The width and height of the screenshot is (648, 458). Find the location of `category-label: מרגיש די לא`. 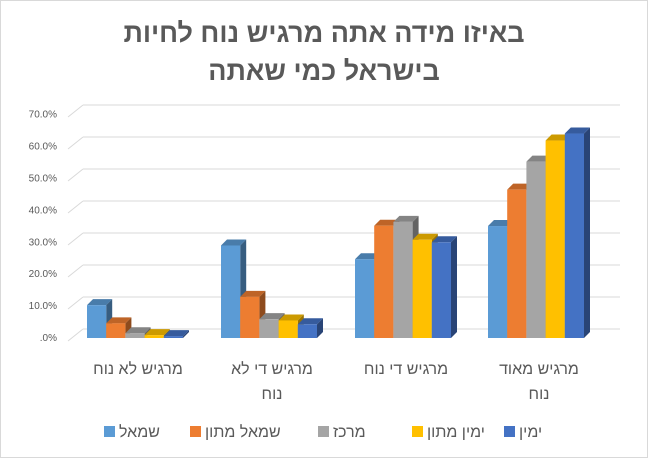

category-label: מרגיש די לא is located at coordinates (272, 369).